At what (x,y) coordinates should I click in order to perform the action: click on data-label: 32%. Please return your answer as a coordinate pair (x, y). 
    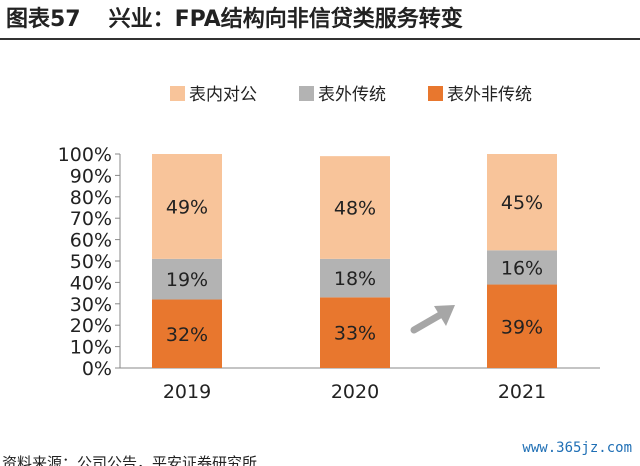
    Looking at the image, I should click on (187, 335).